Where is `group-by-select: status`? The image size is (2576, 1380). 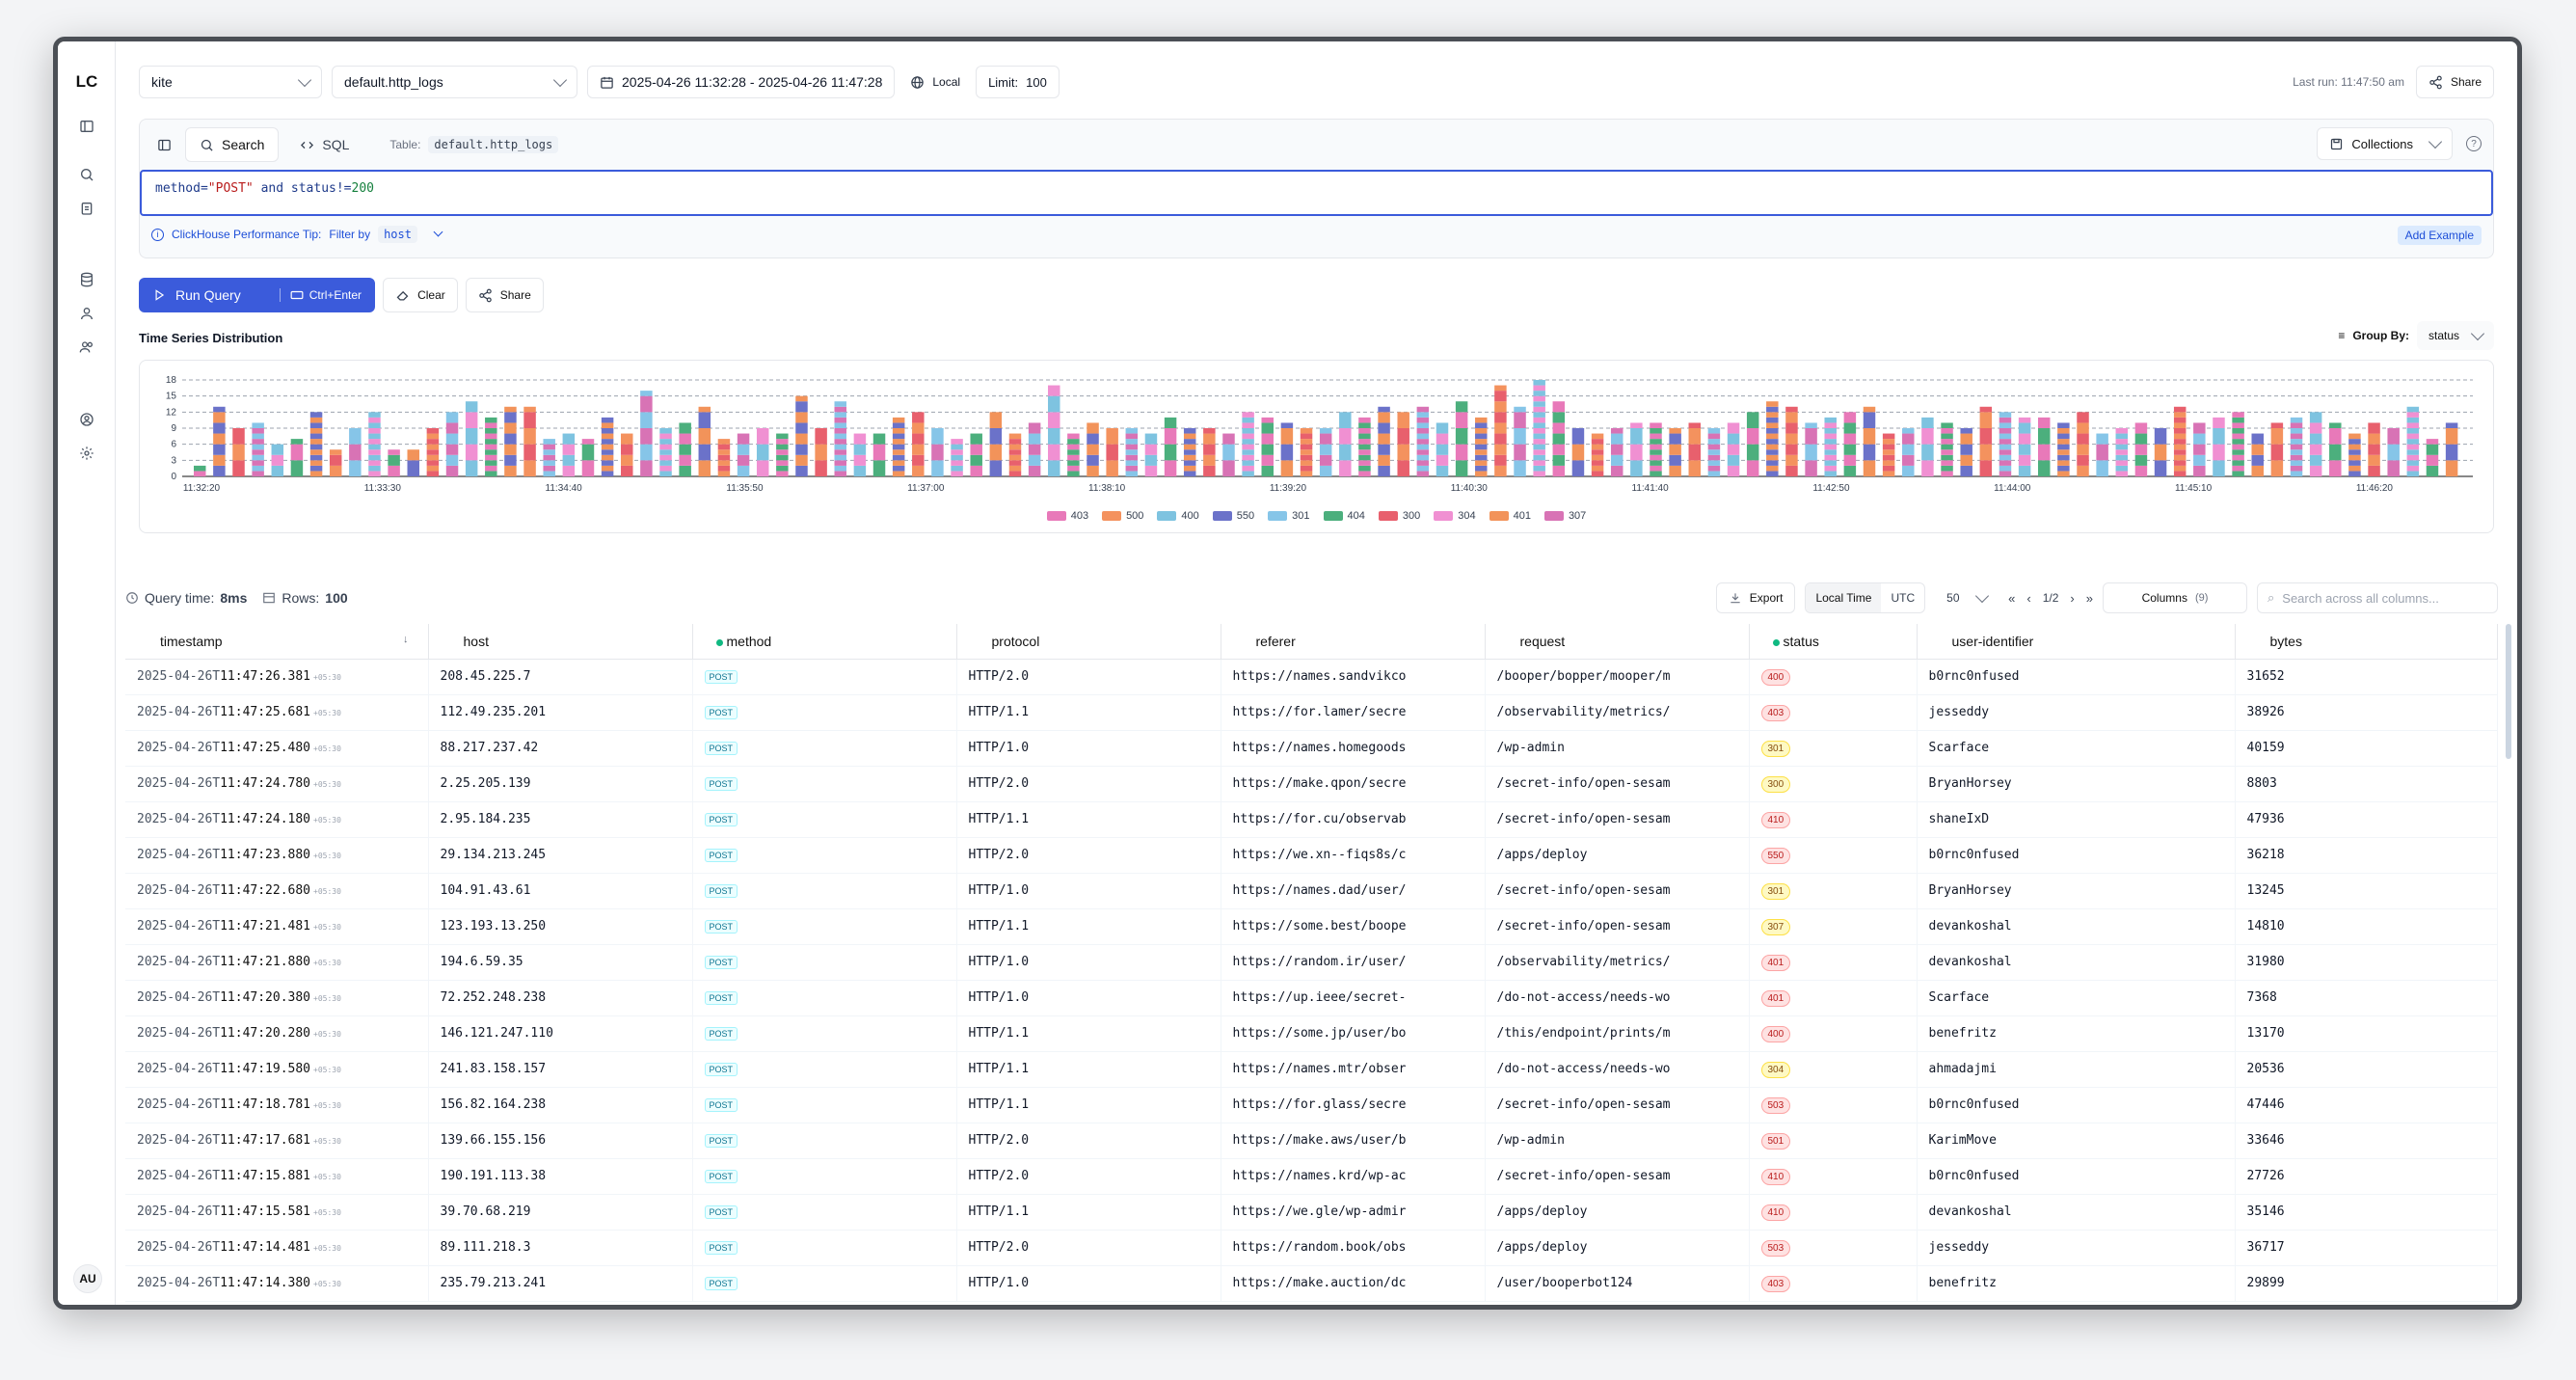
group-by-select: status is located at coordinates (2456, 335).